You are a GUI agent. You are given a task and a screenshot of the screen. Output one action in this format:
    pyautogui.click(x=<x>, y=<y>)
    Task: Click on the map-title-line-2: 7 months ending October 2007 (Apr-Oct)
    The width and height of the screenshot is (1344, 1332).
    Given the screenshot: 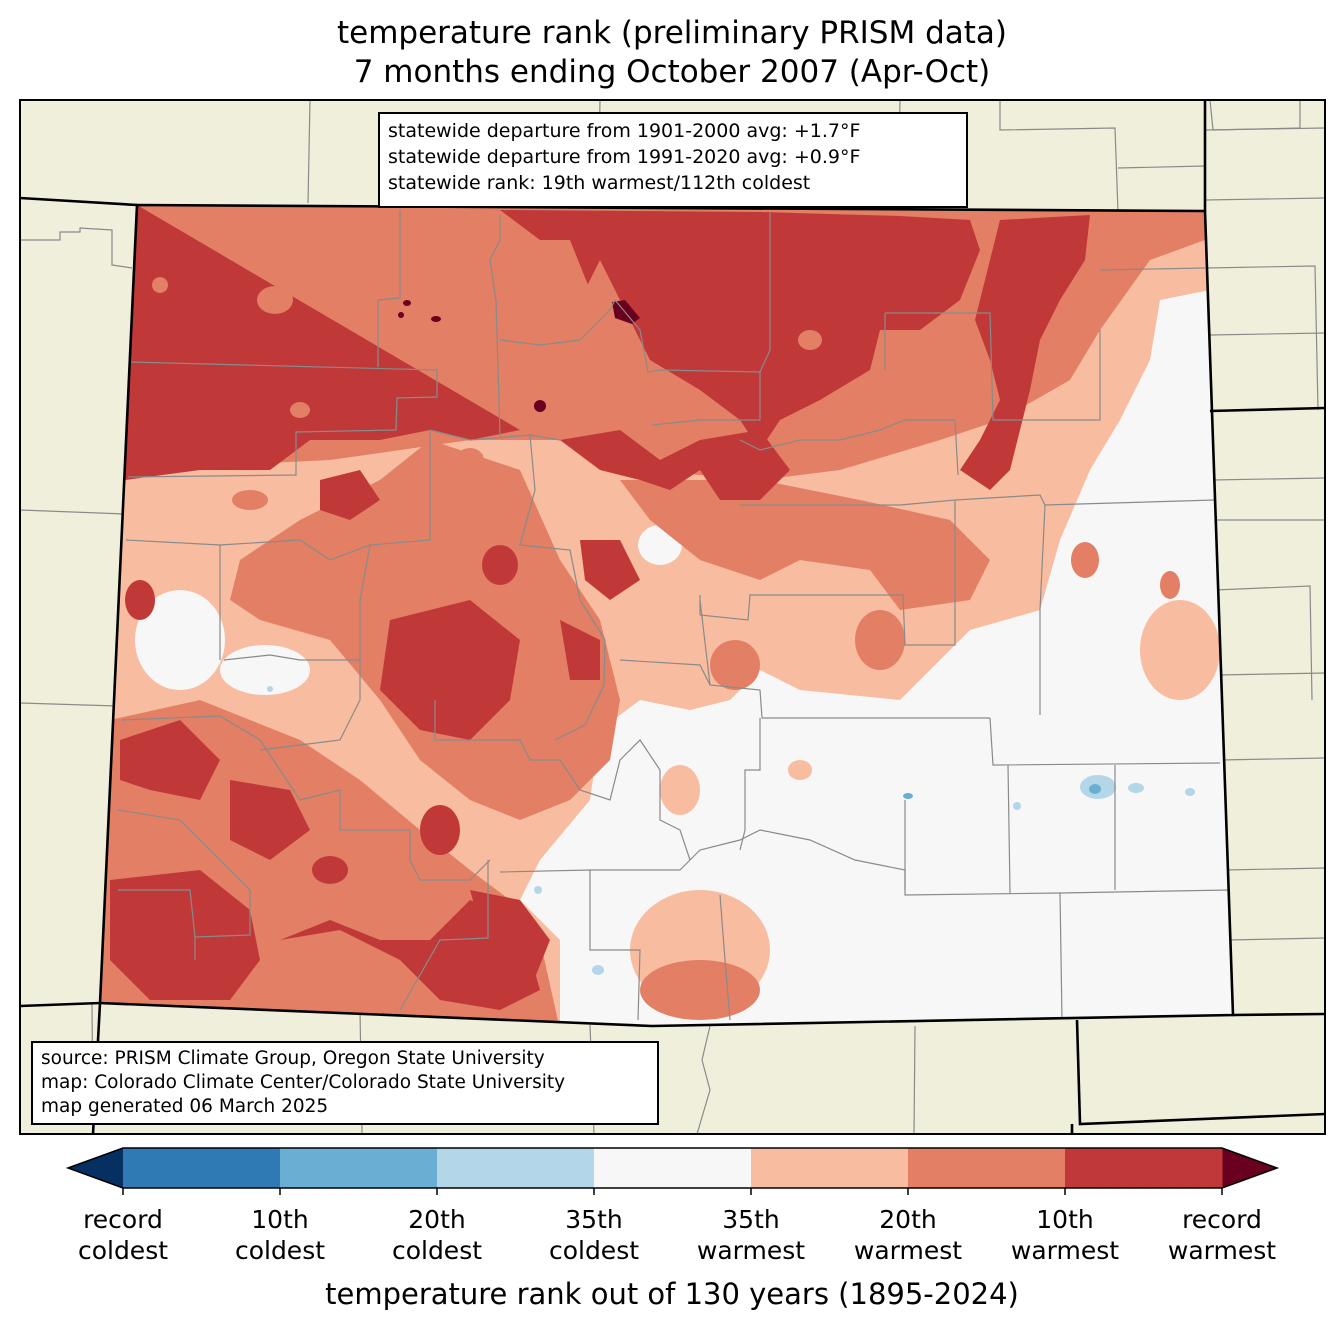 What is the action you would take?
    pyautogui.click(x=672, y=72)
    